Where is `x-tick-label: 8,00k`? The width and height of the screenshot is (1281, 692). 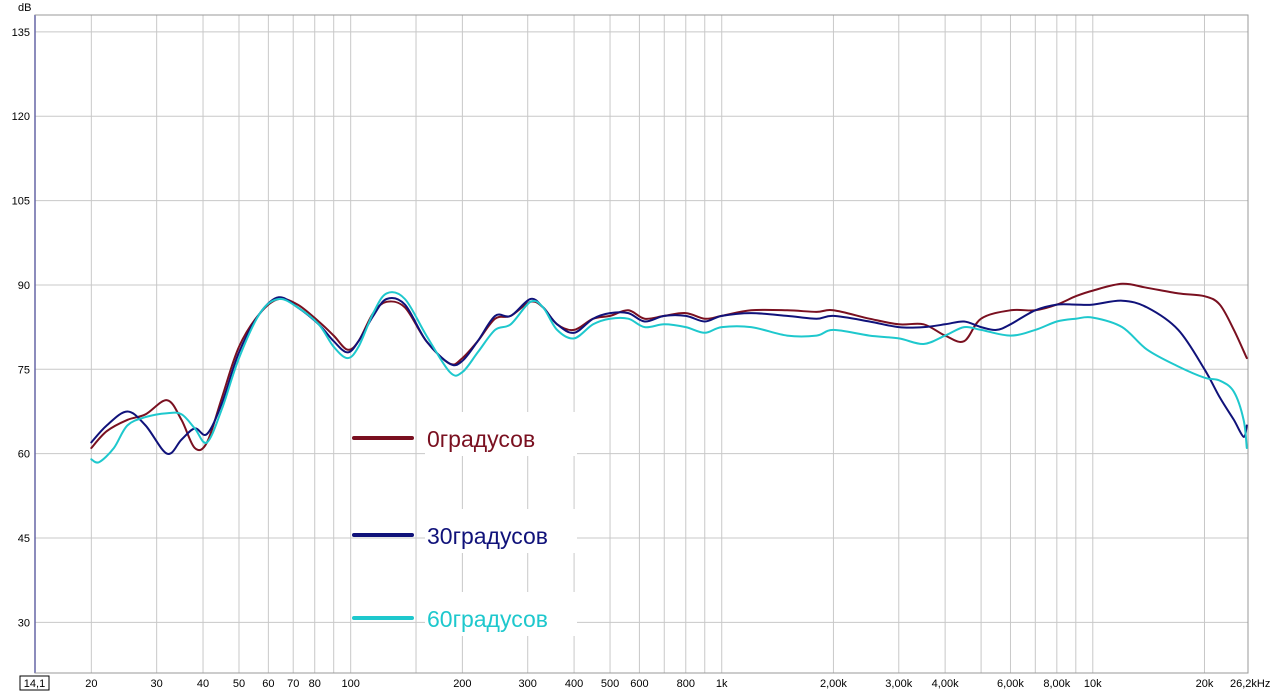
x-tick-label: 8,00k is located at coordinates (1056, 684).